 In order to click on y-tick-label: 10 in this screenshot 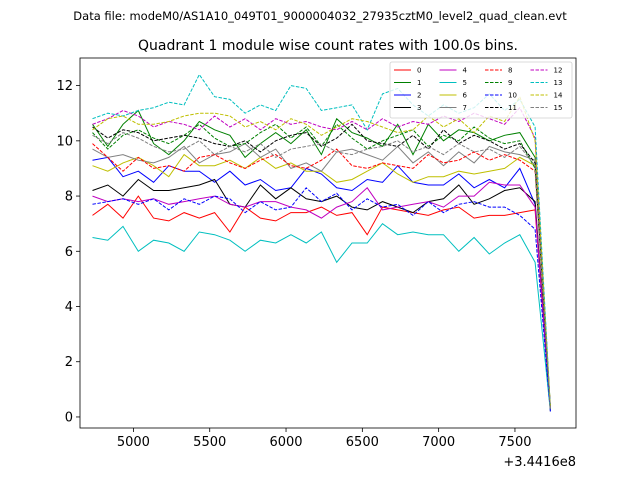, I will do `click(64, 141)`.